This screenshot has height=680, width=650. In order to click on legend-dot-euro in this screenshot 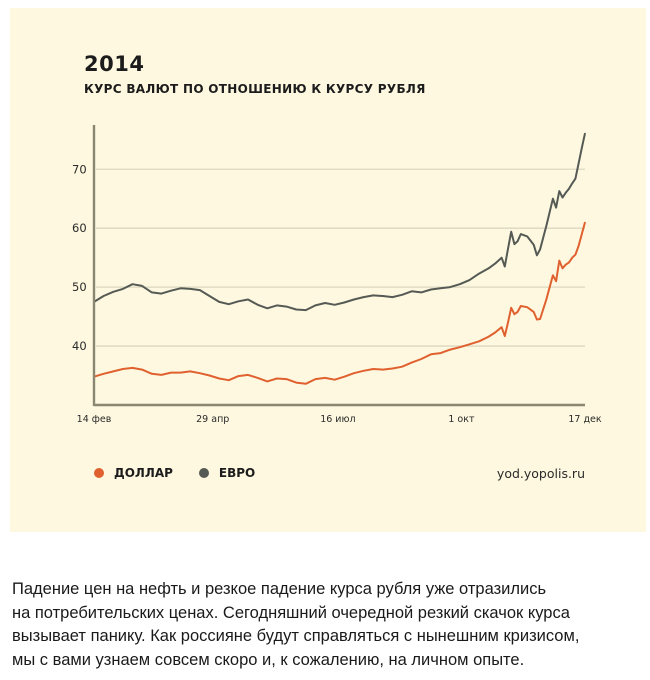, I will do `click(203, 473)`.